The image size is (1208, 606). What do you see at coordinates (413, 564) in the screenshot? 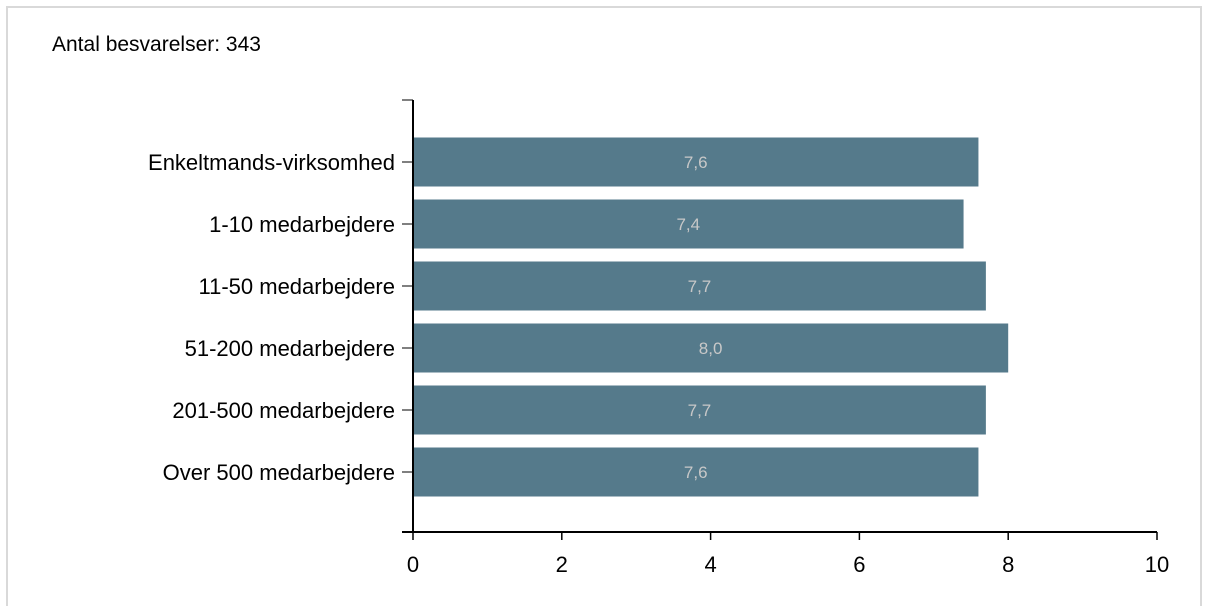
I see `x-tick-label: 0` at bounding box center [413, 564].